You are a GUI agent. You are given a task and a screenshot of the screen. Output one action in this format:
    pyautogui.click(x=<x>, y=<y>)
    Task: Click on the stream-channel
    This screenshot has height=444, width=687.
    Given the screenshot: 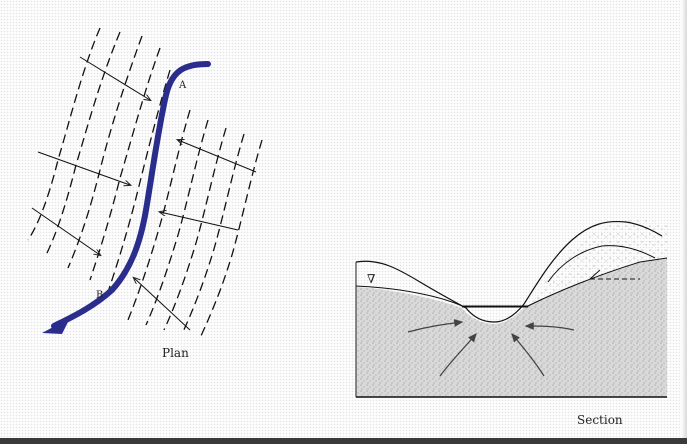 What is the action you would take?
    pyautogui.click(x=131, y=195)
    